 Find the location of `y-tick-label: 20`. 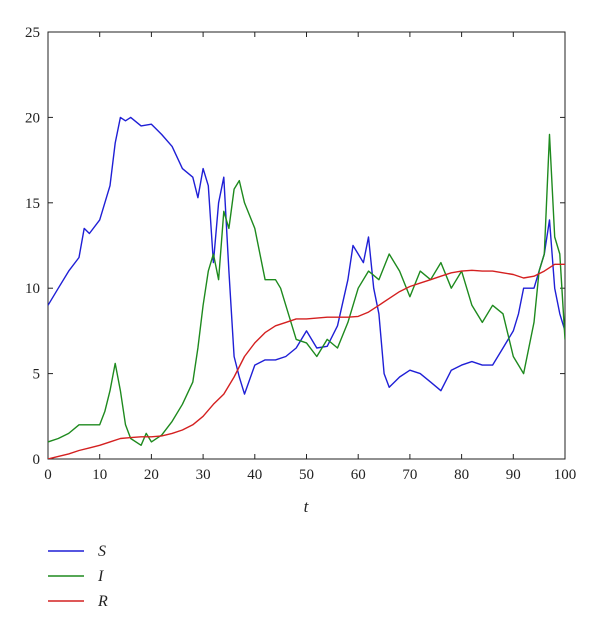

y-tick-label: 20 is located at coordinates (32, 118).